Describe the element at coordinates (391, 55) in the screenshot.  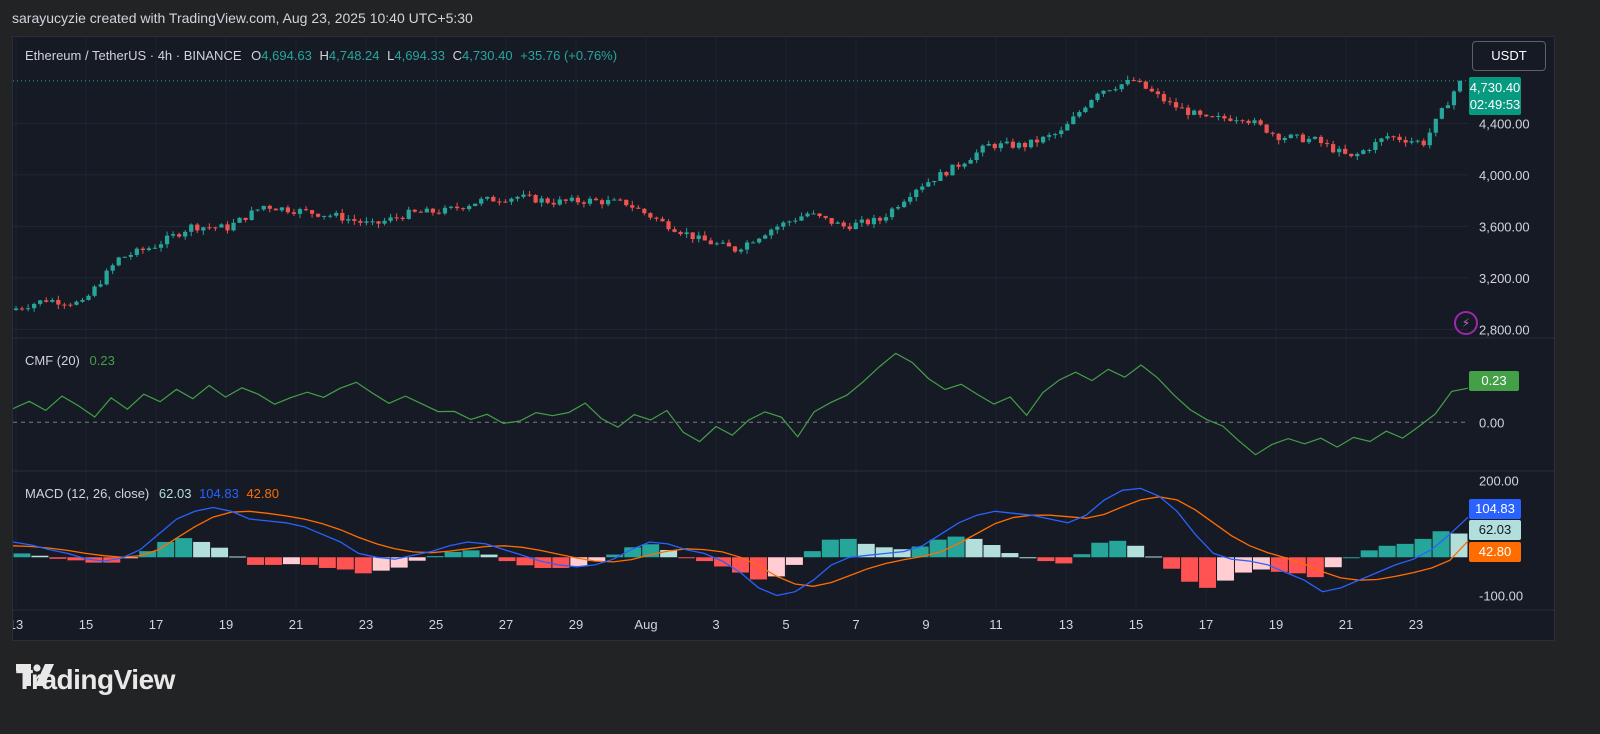
I see `low-label: L` at that location.